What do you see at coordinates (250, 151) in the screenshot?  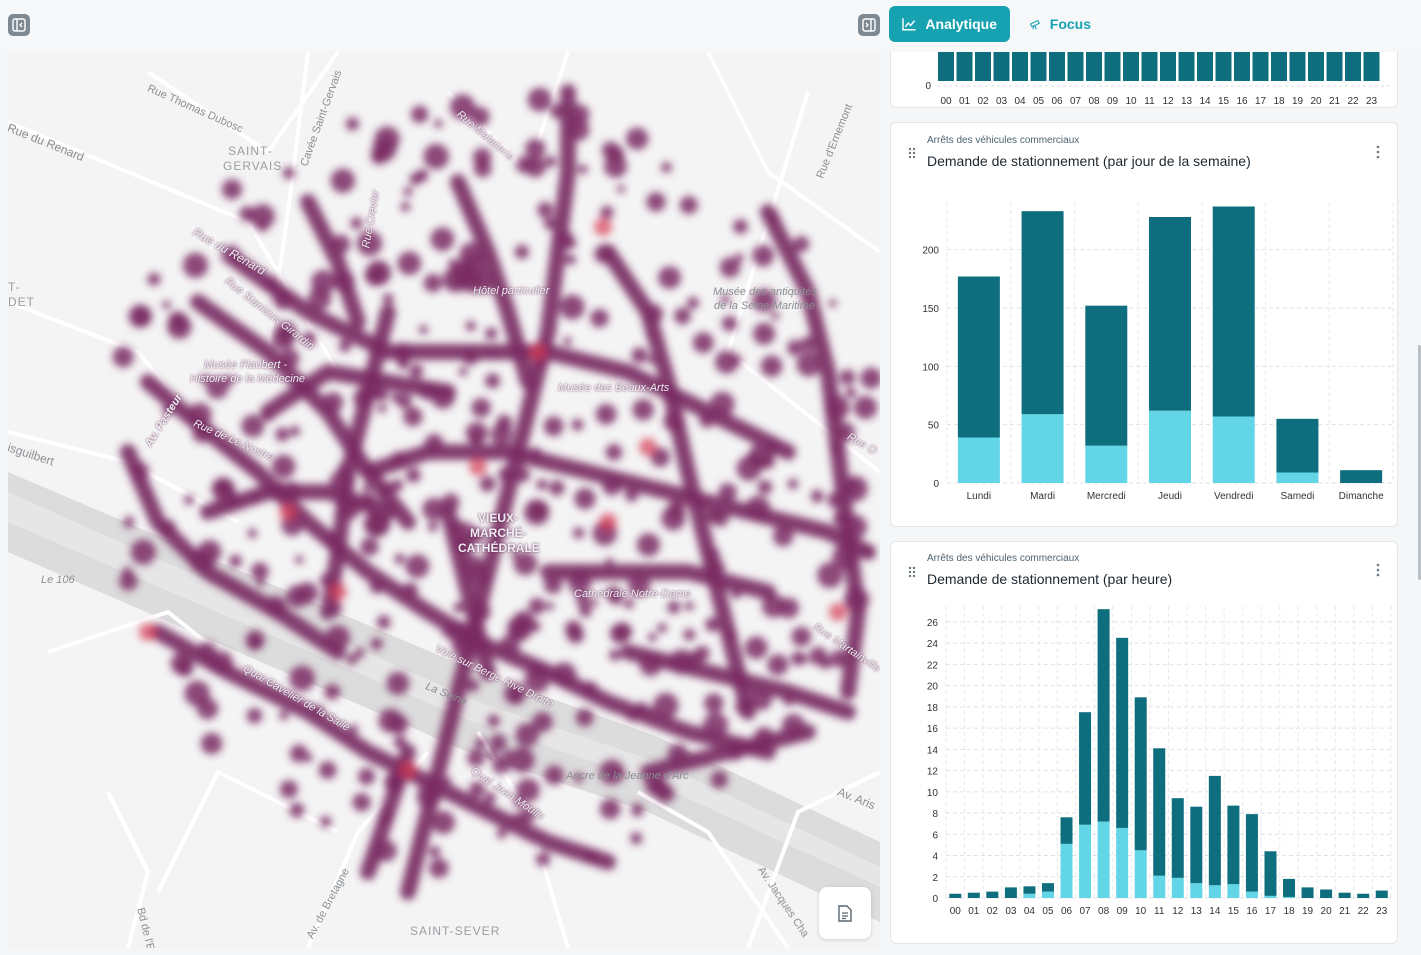 I see `map-label: SAINT-` at bounding box center [250, 151].